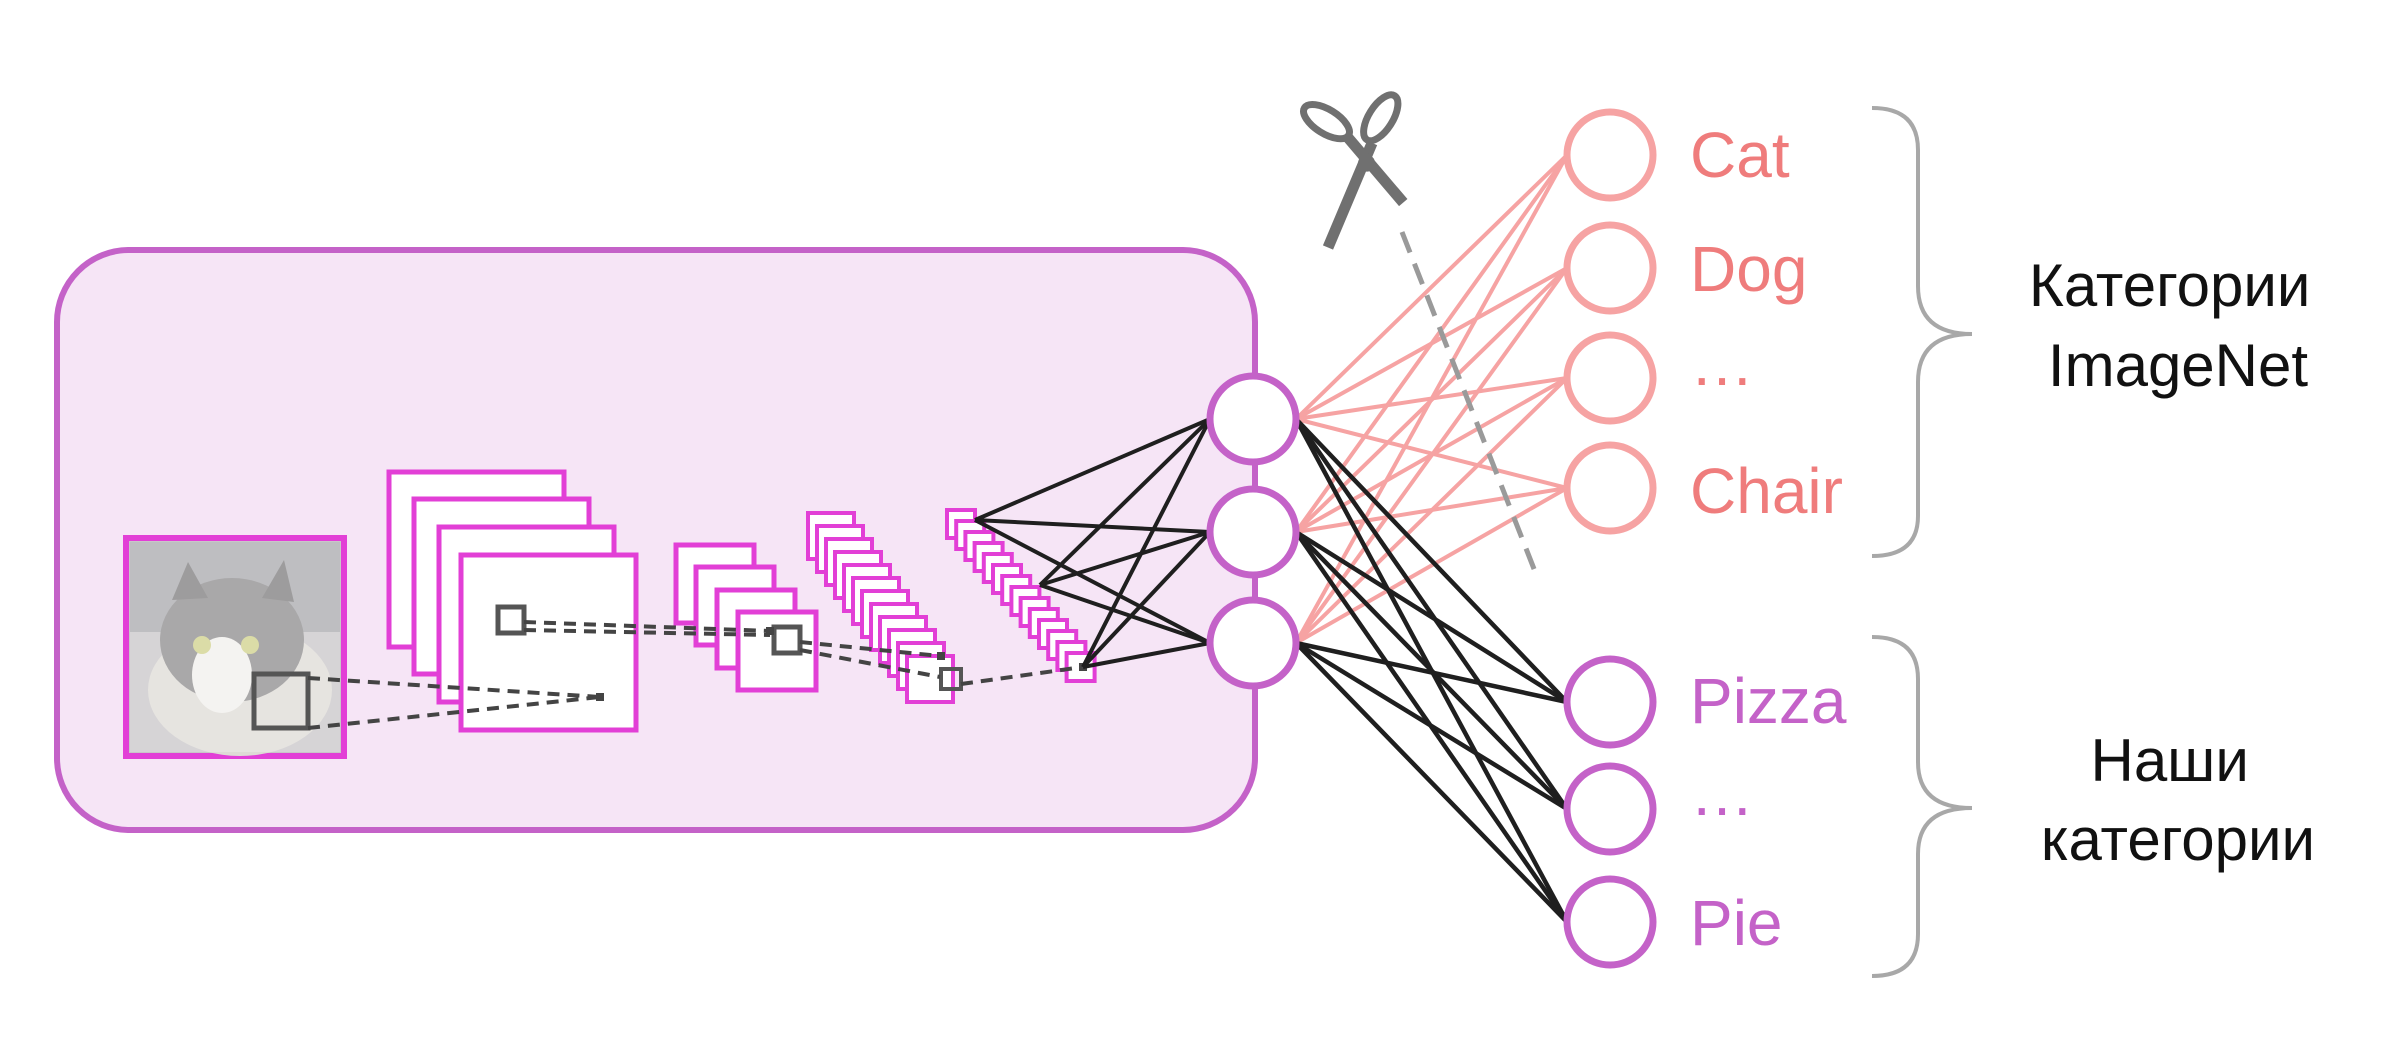 This screenshot has width=2408, height=1053. Describe the element at coordinates (235, 647) in the screenshot. I see `input-cat-image` at that location.